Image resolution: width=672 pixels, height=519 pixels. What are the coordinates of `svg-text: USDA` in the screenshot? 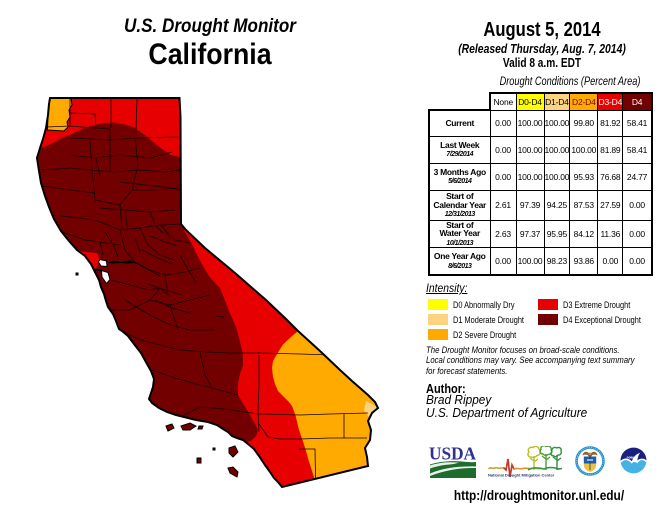 It's located at (452, 455).